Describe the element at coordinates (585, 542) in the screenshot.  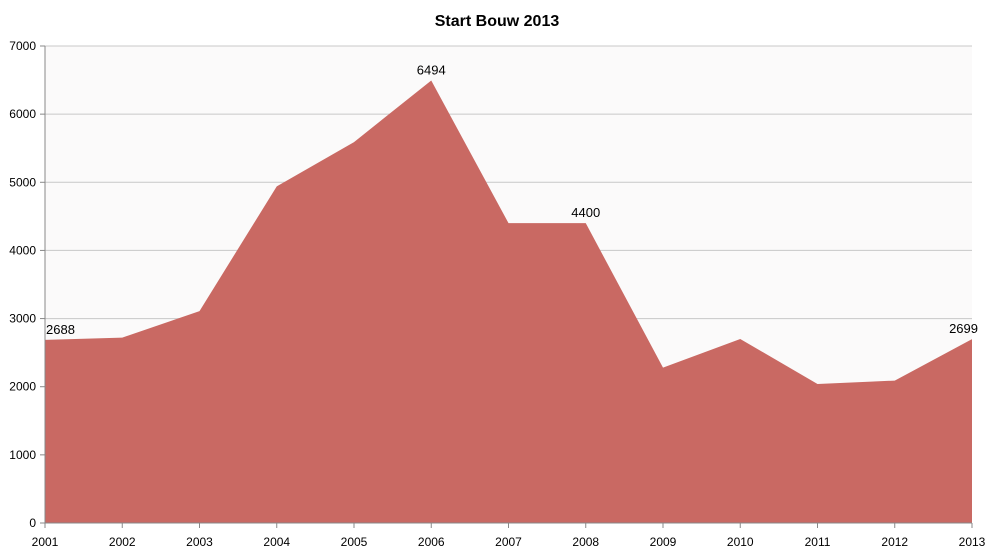
I see `x-tick-label: 2008` at that location.